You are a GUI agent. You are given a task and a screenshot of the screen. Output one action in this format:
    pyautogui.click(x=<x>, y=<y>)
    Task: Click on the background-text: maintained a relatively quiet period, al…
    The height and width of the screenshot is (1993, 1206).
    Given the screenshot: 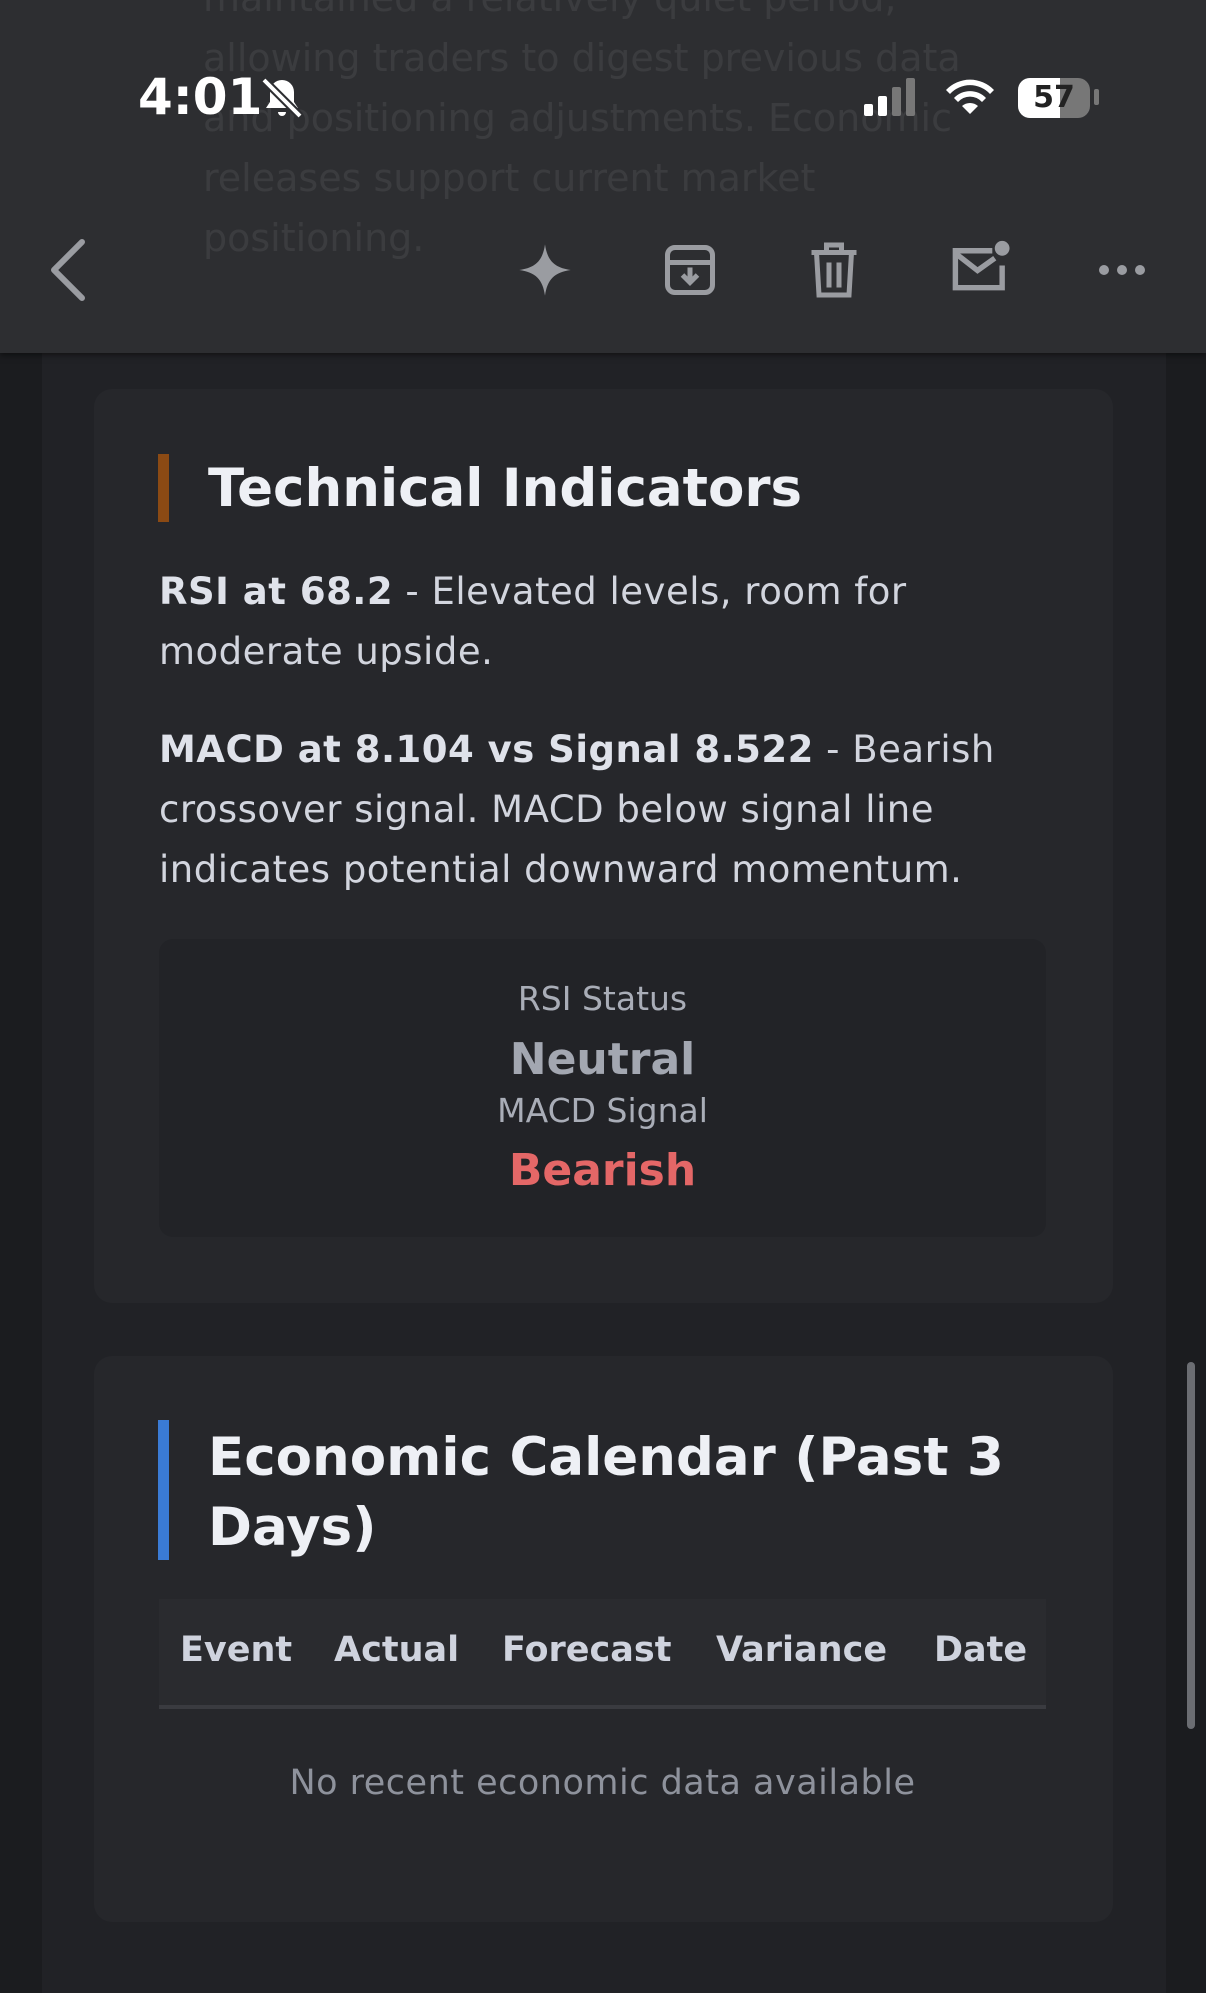 What is the action you would take?
    pyautogui.click(x=582, y=130)
    